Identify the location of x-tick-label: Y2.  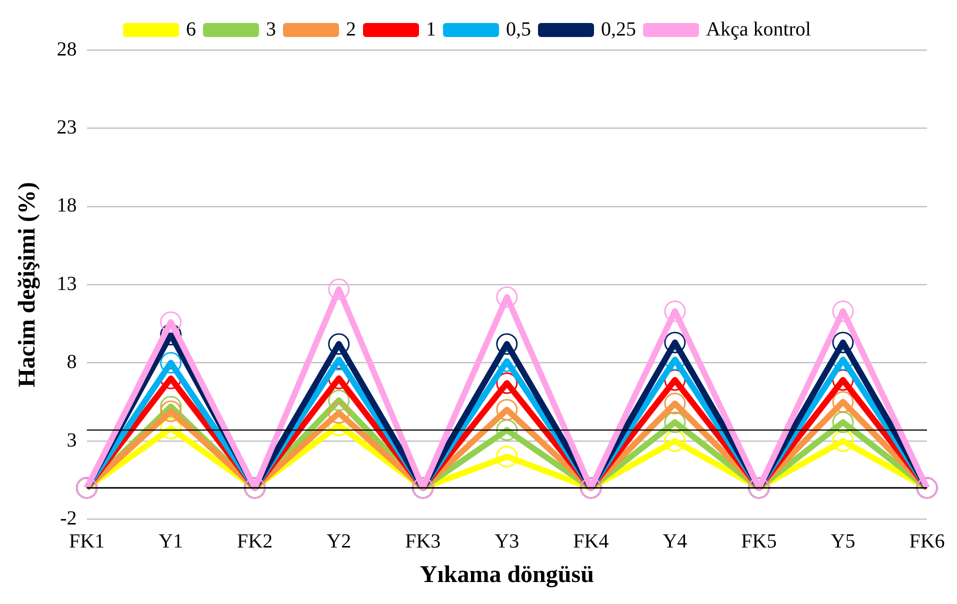
(339, 541).